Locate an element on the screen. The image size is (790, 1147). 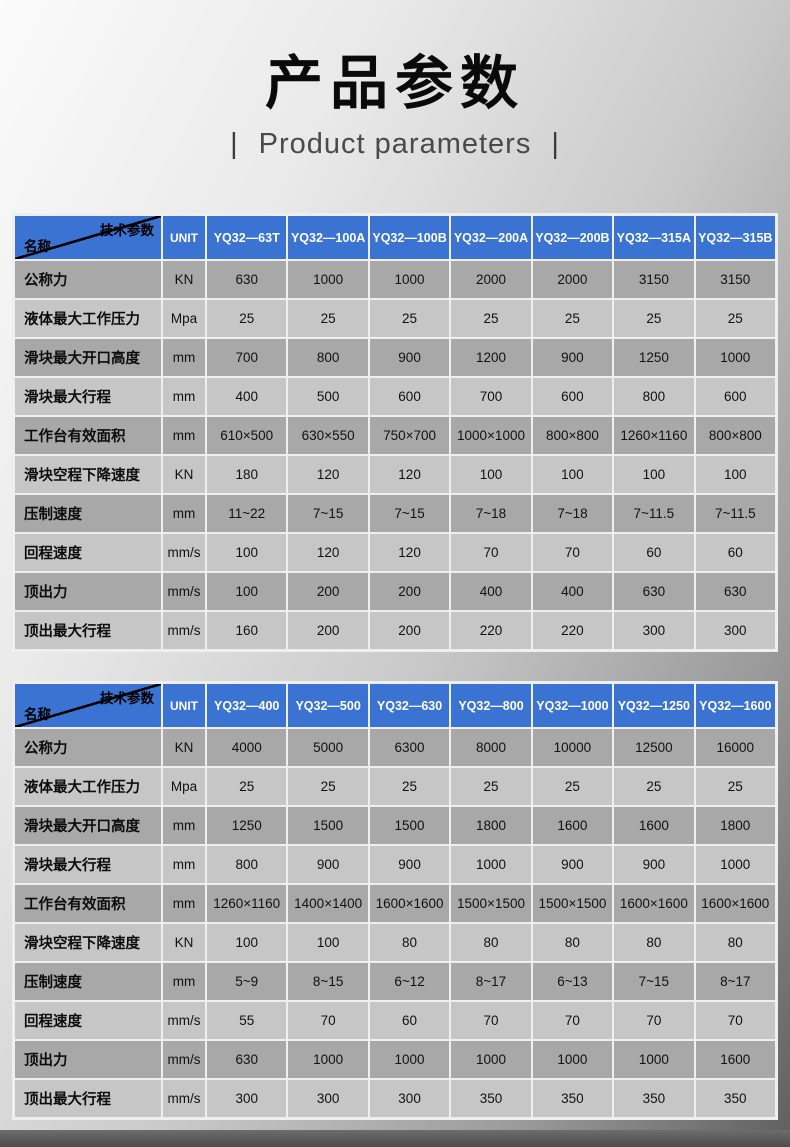
unit-column-header: UNIT is located at coordinates (184, 237).